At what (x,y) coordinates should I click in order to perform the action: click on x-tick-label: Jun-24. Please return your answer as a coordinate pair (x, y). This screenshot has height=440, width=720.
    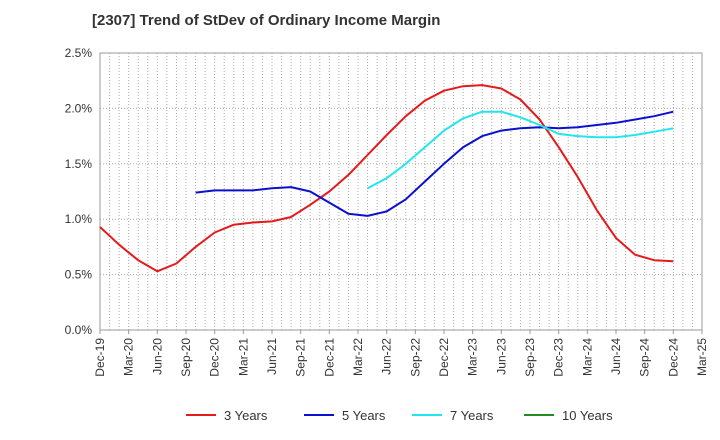
    Looking at the image, I should click on (616, 356).